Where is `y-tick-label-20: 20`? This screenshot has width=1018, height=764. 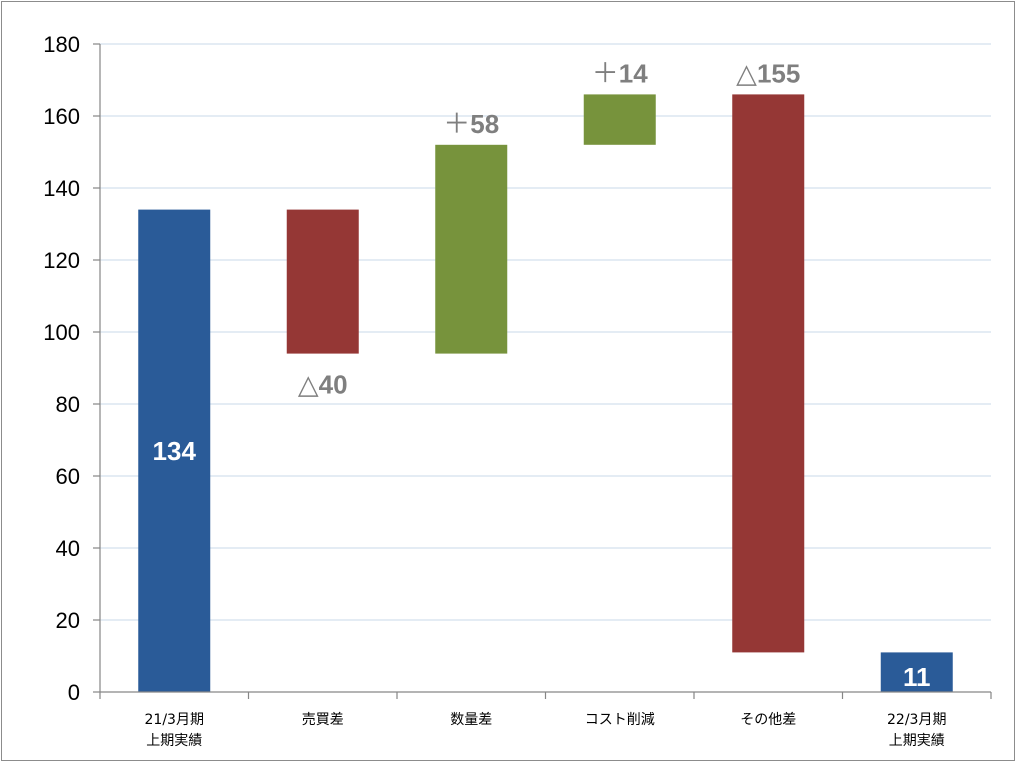 y-tick-label-20: 20 is located at coordinates (68, 620).